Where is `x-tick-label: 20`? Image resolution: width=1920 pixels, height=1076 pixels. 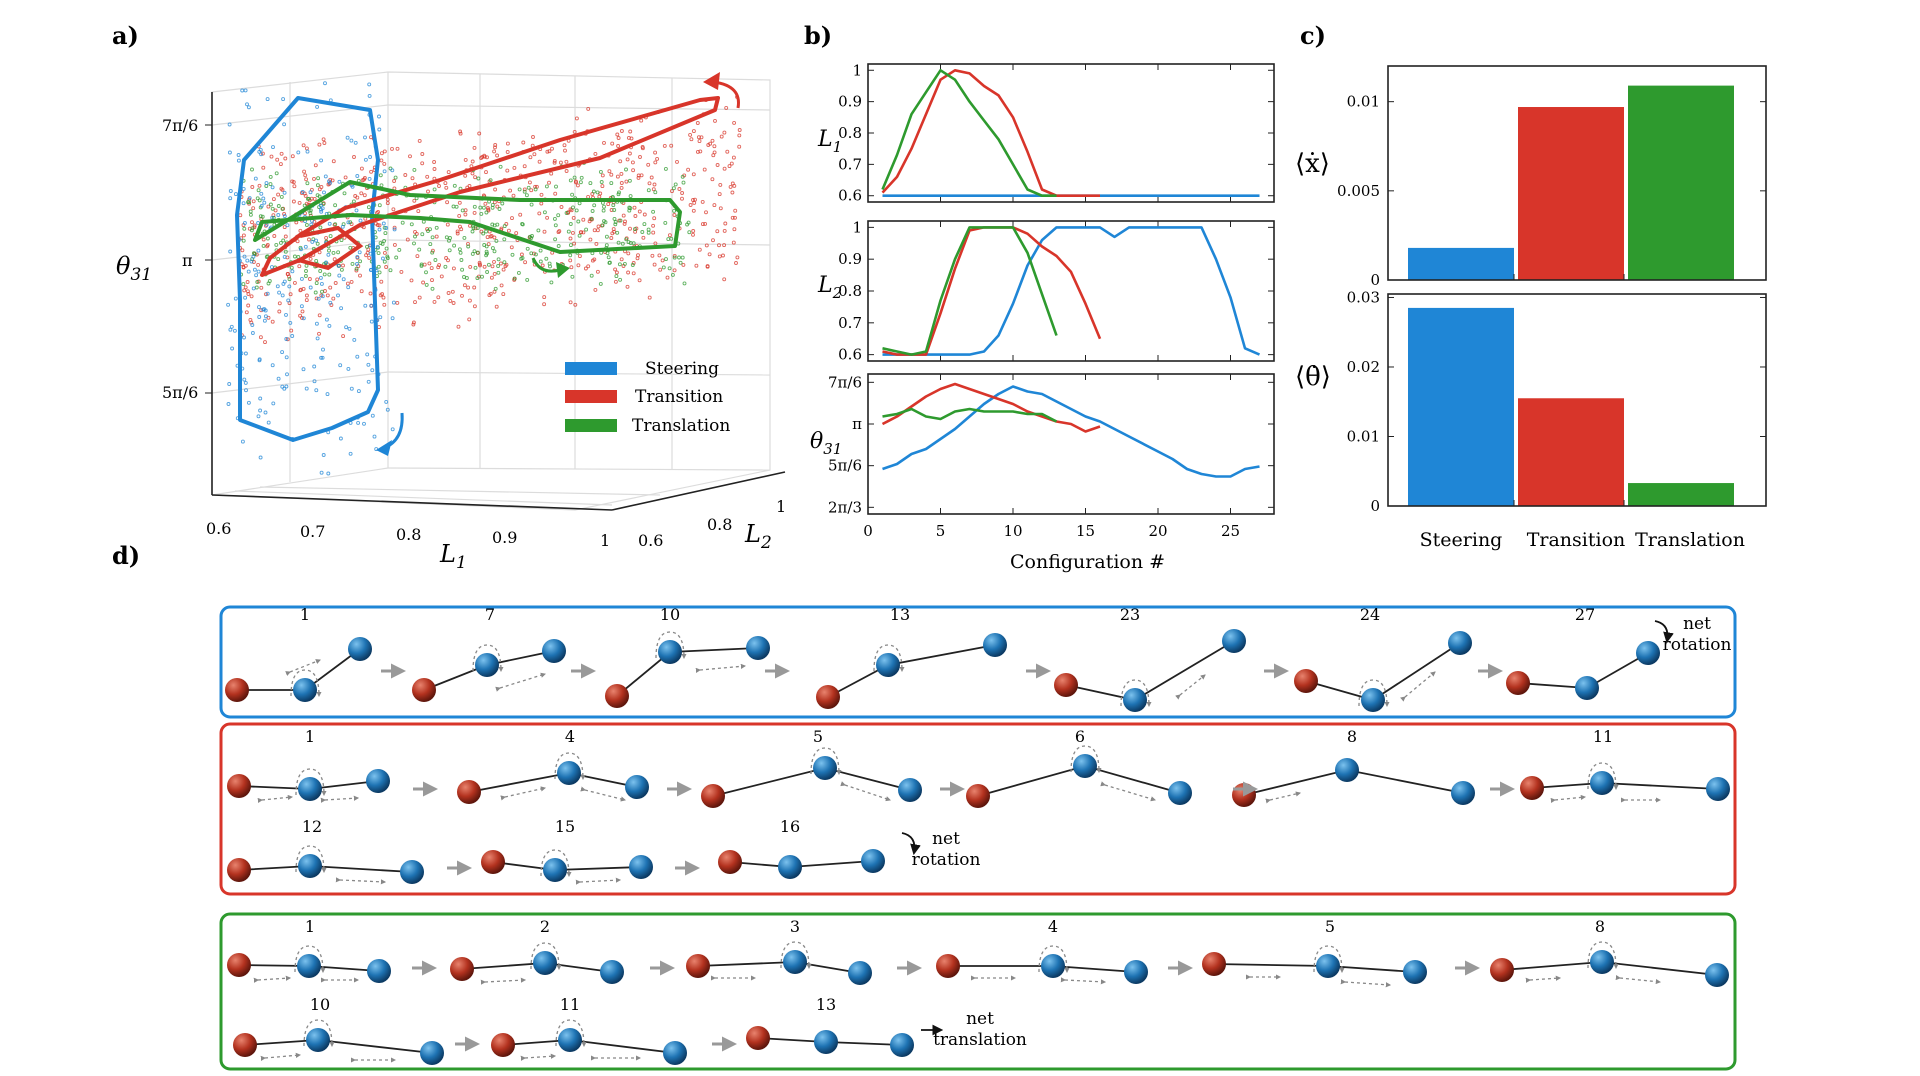 x-tick-label: 20 is located at coordinates (1157, 531).